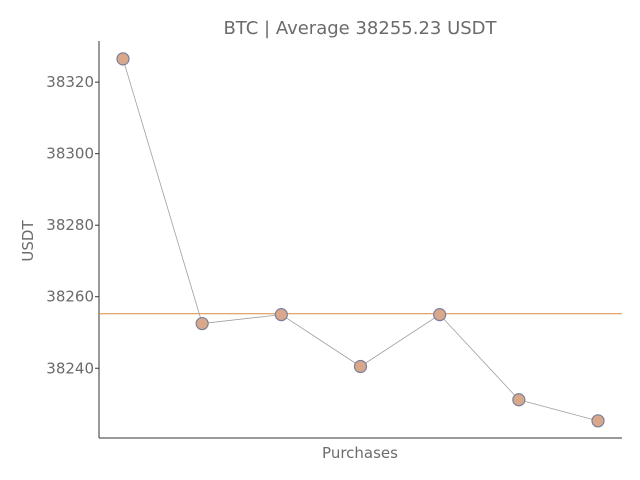  What do you see at coordinates (70, 154) in the screenshot?
I see `y-tick-label: 38300` at bounding box center [70, 154].